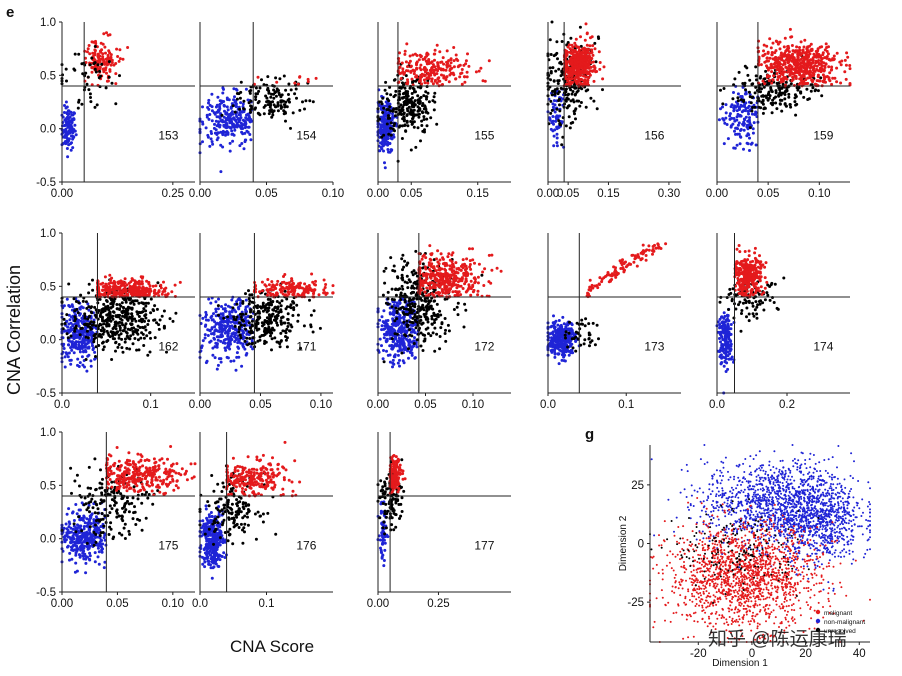  Describe the element at coordinates (669, 194) in the screenshot. I see `x-tick-label: 0.30` at that location.